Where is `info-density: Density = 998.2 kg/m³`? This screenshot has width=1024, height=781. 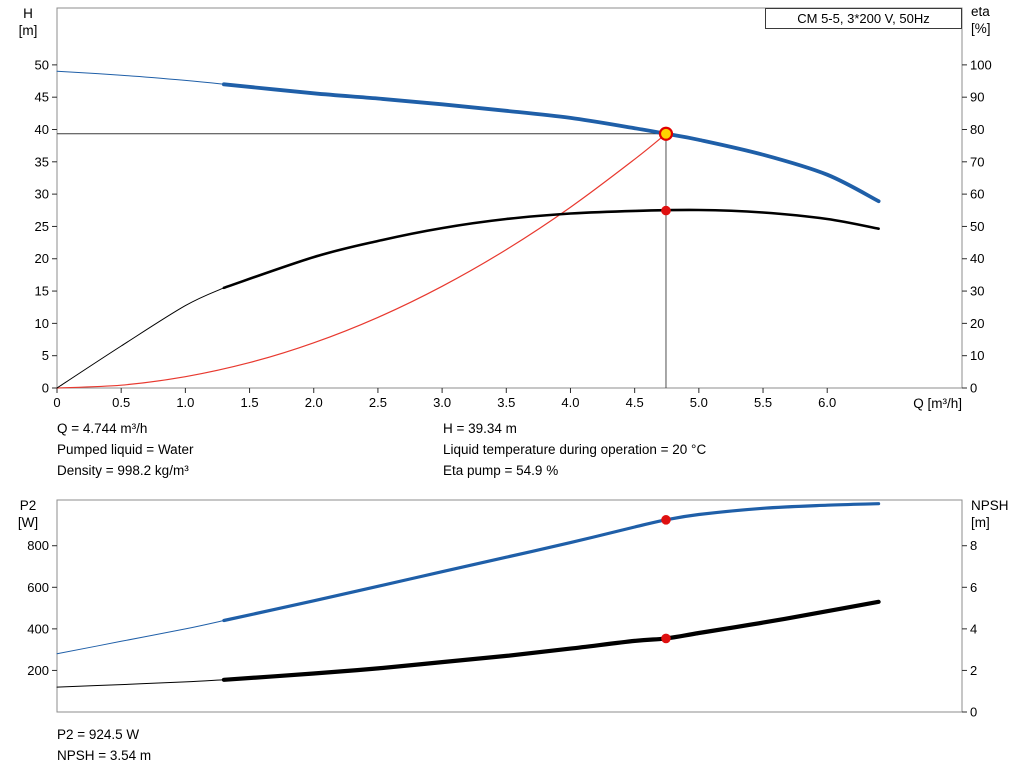
info-density: Density = 998.2 kg/m³ is located at coordinates (123, 470).